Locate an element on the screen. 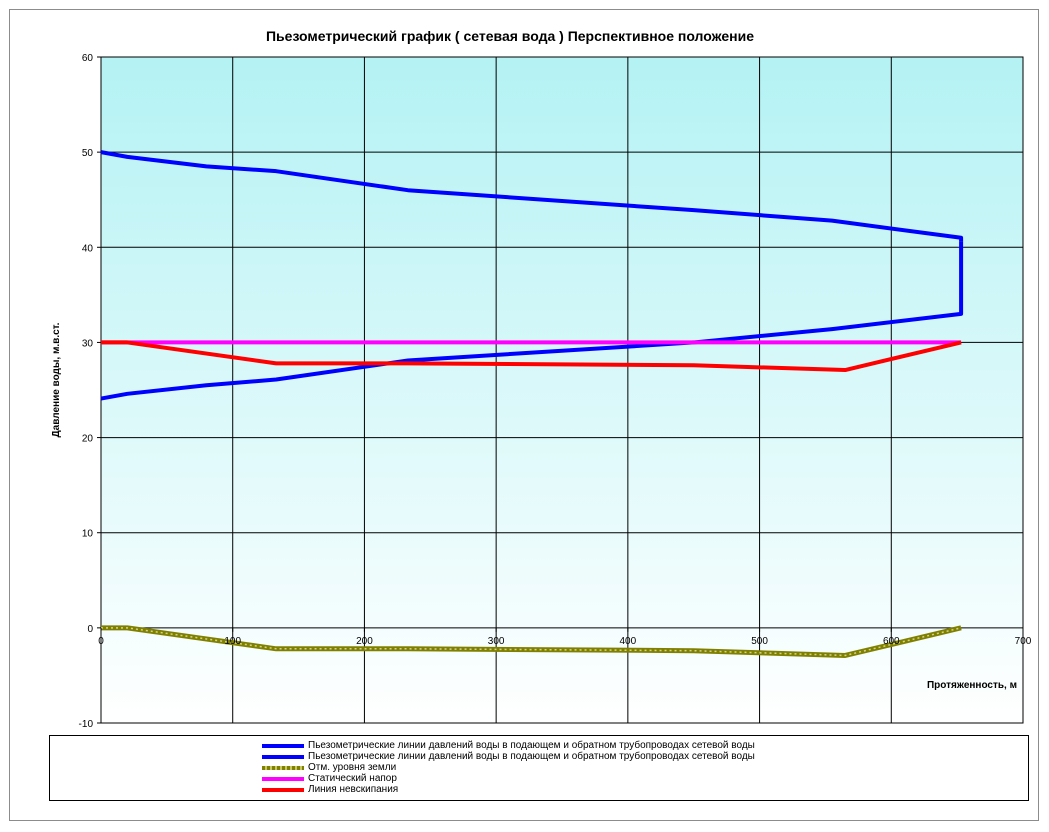 This screenshot has width=1049, height=832. legend-item-non-boiling: Линия невскипания is located at coordinates (330, 789).